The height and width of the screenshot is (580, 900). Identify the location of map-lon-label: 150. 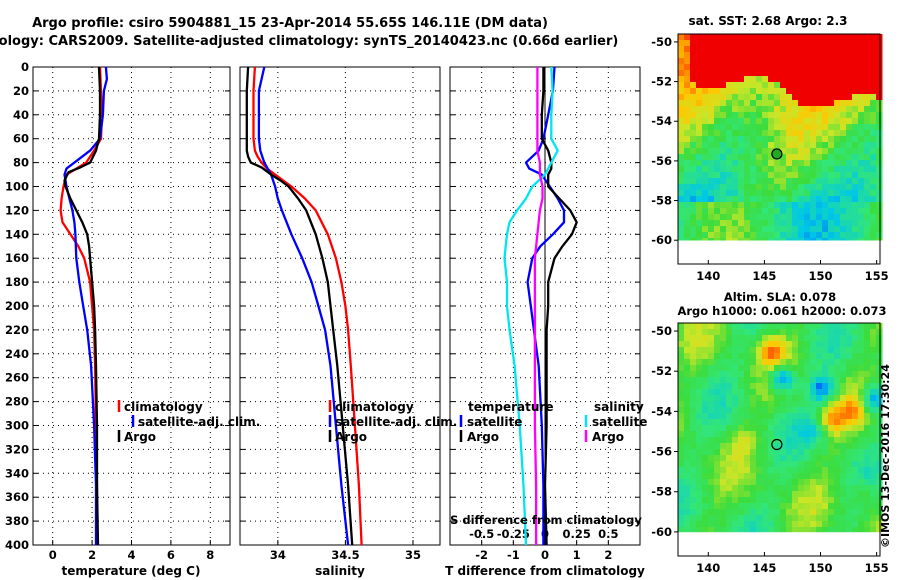
(821, 276).